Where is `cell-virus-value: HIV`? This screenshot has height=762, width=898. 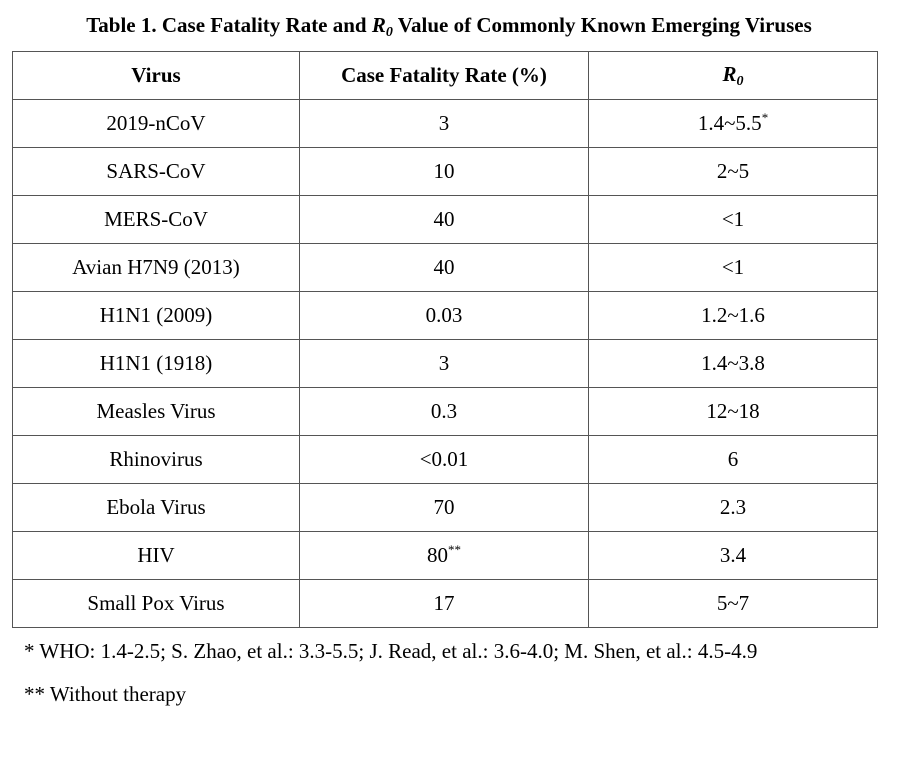
cell-virus-value: HIV is located at coordinates (156, 555).